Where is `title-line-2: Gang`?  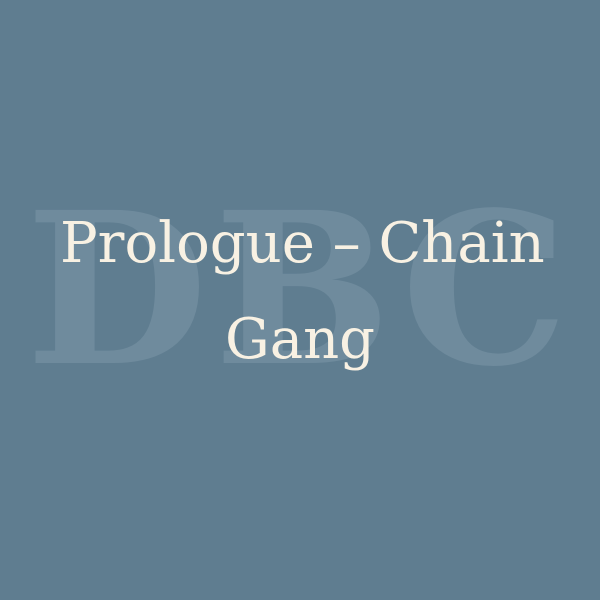 title-line-2: Gang is located at coordinates (300, 339).